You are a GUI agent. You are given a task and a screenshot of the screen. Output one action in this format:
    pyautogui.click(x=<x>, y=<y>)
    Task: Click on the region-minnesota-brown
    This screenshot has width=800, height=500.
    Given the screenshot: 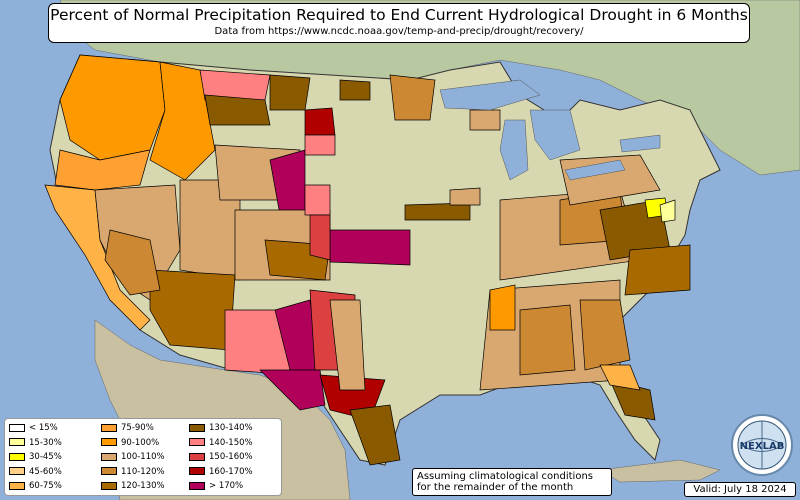 What is the action you would take?
    pyautogui.click(x=412, y=97)
    